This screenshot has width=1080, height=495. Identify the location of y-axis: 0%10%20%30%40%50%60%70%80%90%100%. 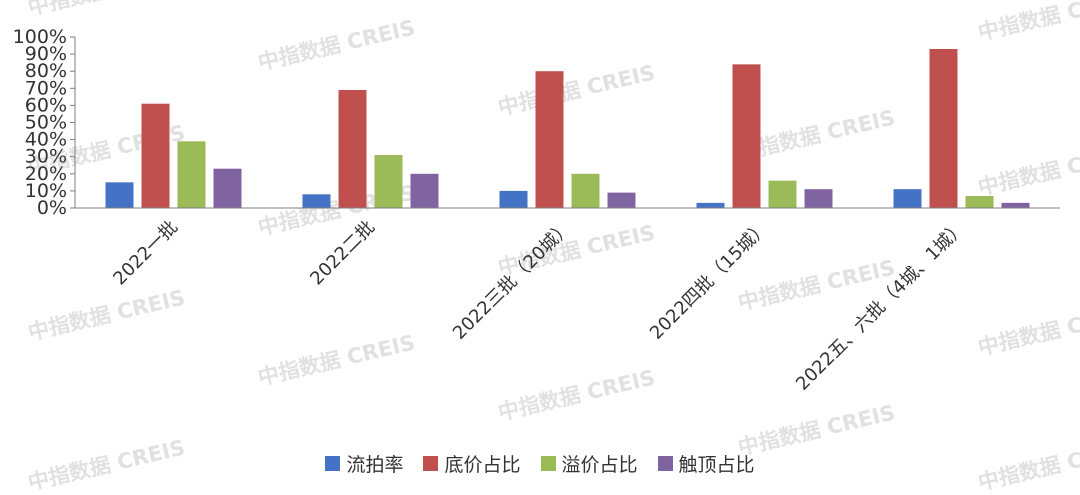
(44, 122).